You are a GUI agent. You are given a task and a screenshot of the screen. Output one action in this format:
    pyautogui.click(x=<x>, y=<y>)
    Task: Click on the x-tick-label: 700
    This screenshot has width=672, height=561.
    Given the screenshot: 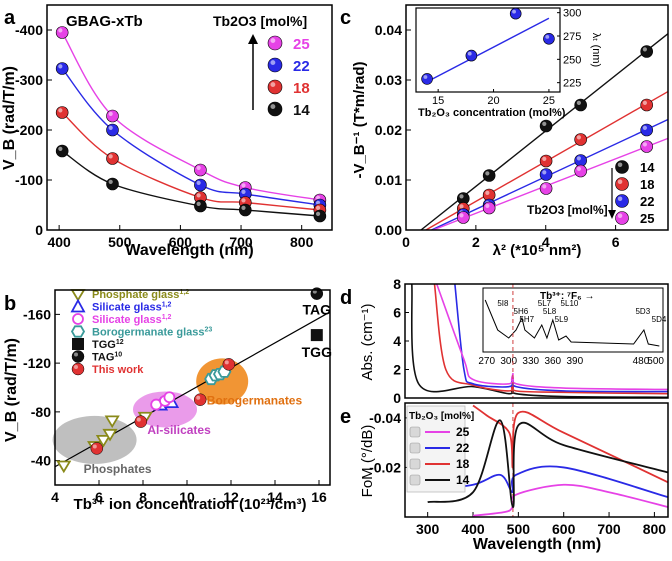 What is the action you would take?
    pyautogui.click(x=609, y=529)
    